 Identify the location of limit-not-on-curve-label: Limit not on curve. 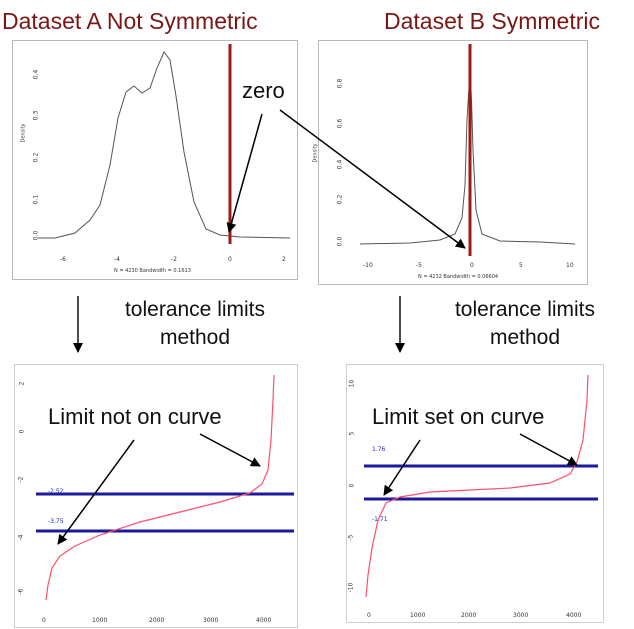
(135, 417).